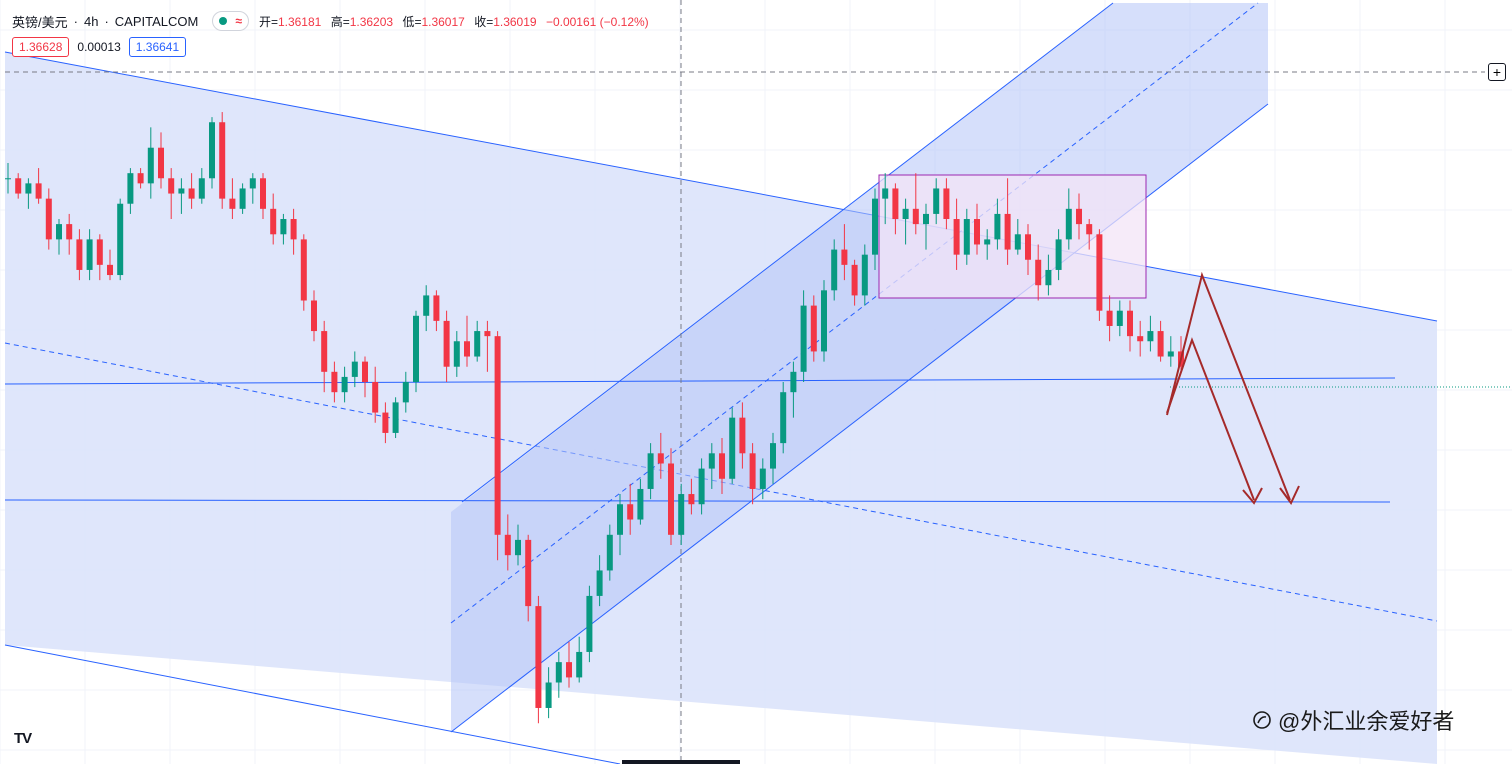  Describe the element at coordinates (1012, 236) in the screenshot. I see `consolidation-box` at that location.